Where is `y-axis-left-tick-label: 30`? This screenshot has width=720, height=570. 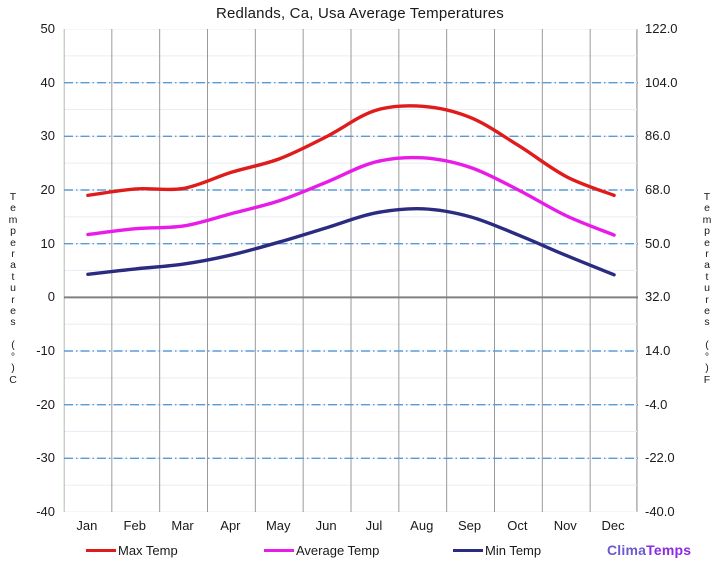
y-axis-left-tick-label: 30 is located at coordinates (47, 136).